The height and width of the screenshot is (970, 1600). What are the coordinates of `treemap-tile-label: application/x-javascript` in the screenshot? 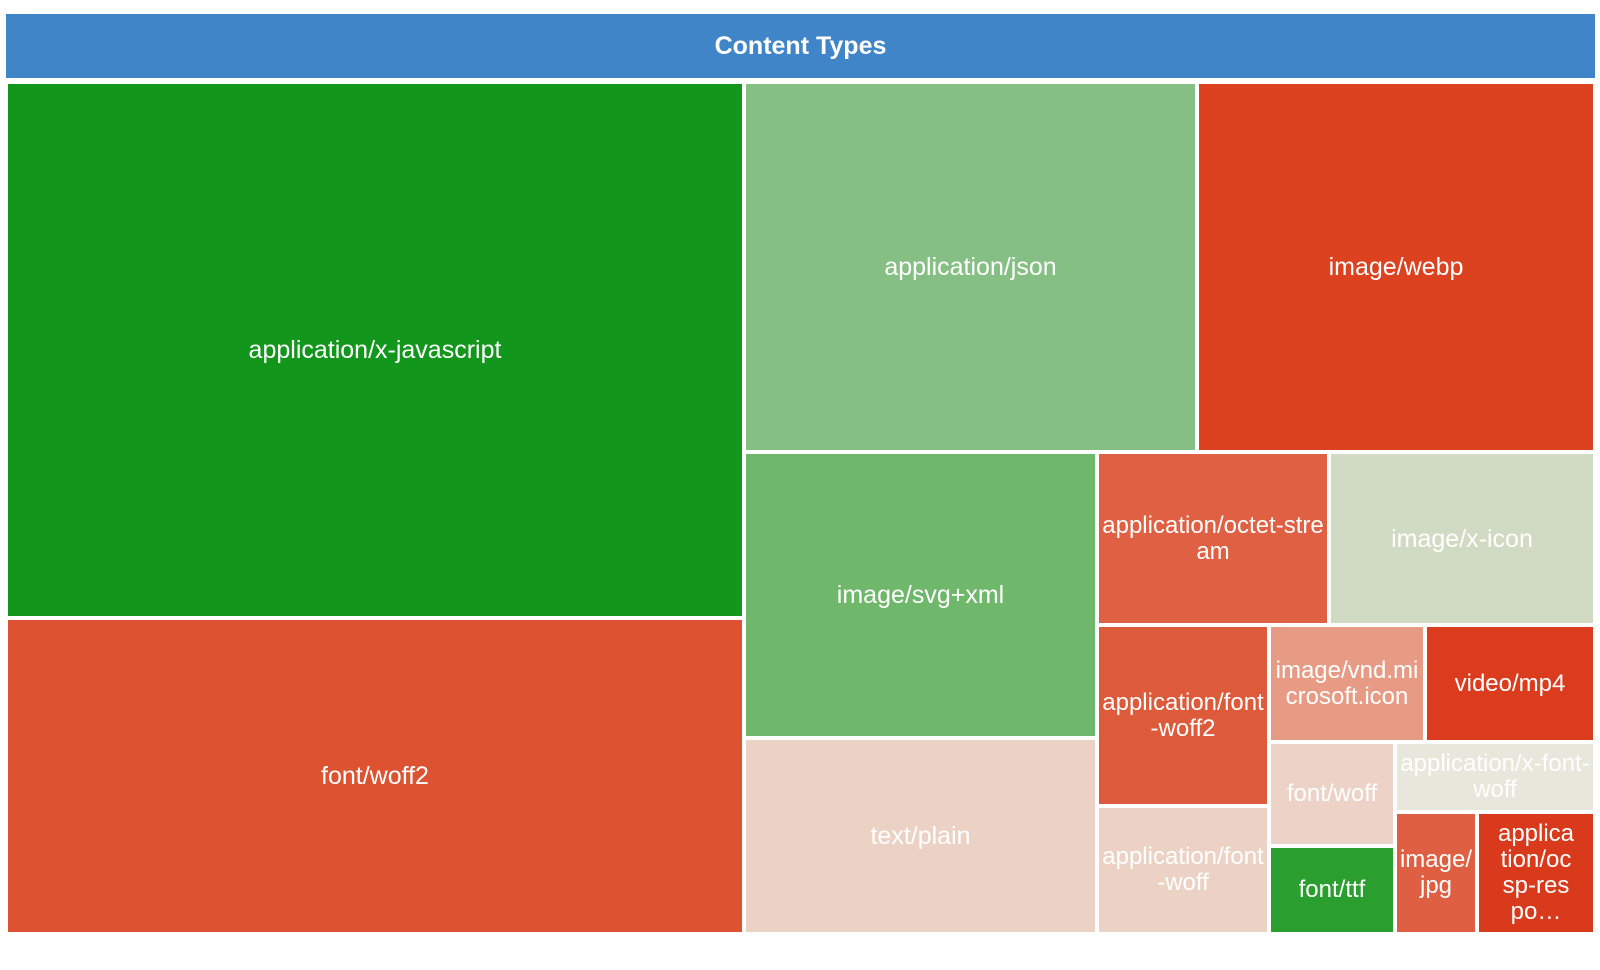 It's located at (375, 350).